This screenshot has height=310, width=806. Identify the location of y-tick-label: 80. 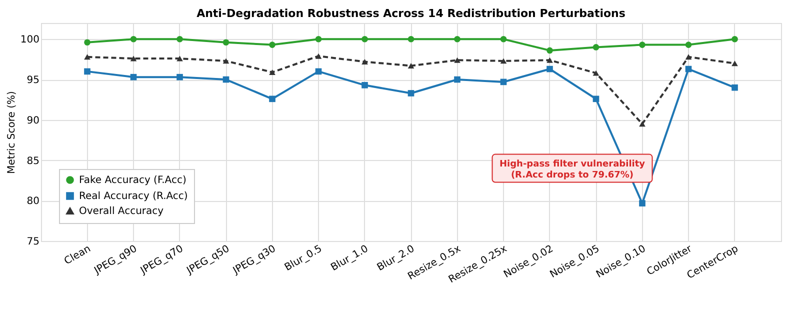
(33, 202).